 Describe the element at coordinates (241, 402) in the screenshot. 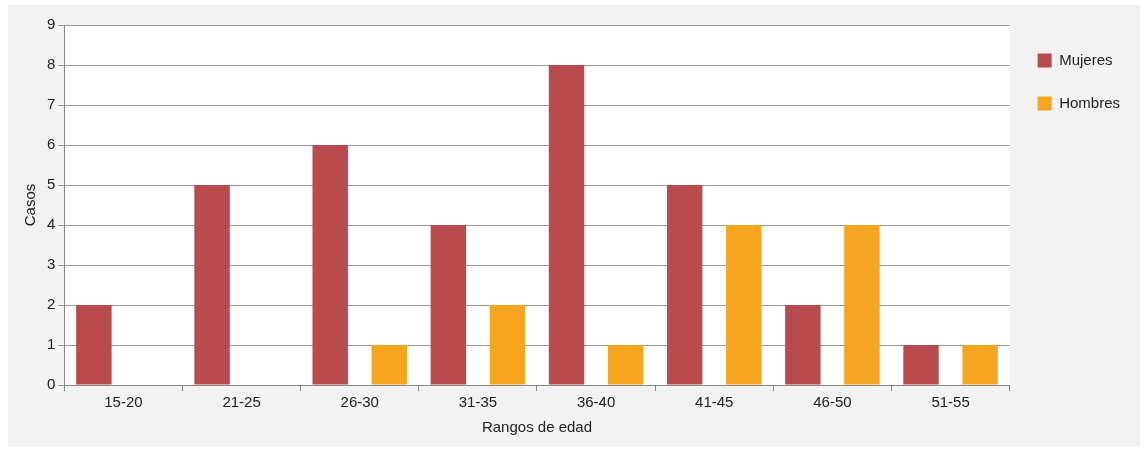

I see `x-tick-label: 21-25` at that location.